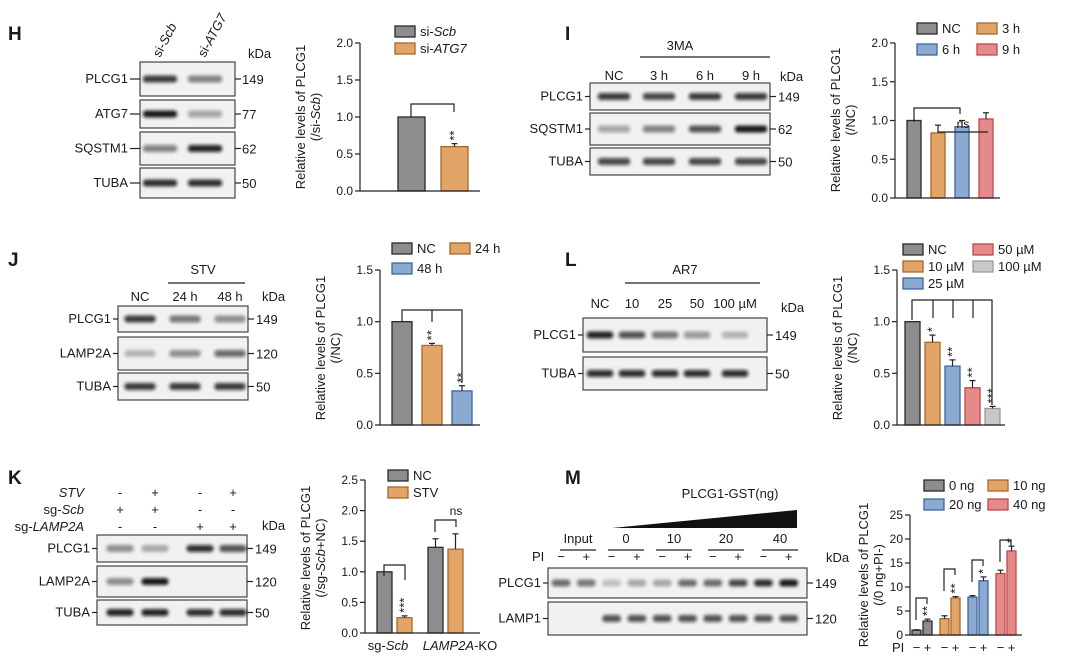  Describe the element at coordinates (556, 128) in the screenshot. I see `protein-label: SQSTM1` at that location.